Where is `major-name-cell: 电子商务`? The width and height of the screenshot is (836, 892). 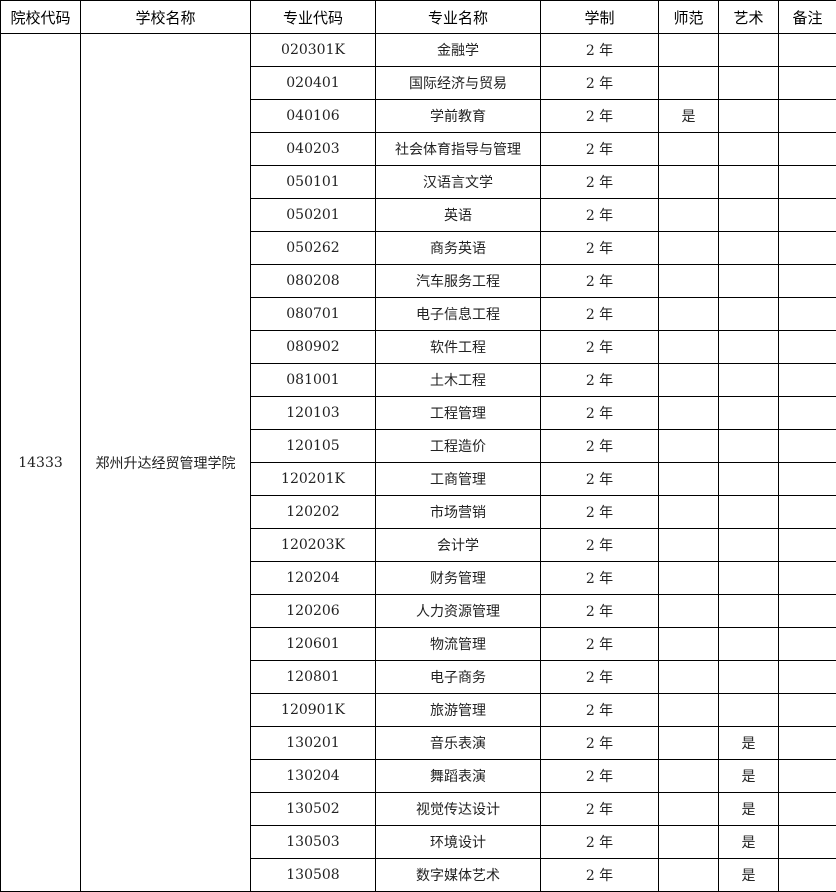
major-name-cell: 电子商务 is located at coordinates (458, 677).